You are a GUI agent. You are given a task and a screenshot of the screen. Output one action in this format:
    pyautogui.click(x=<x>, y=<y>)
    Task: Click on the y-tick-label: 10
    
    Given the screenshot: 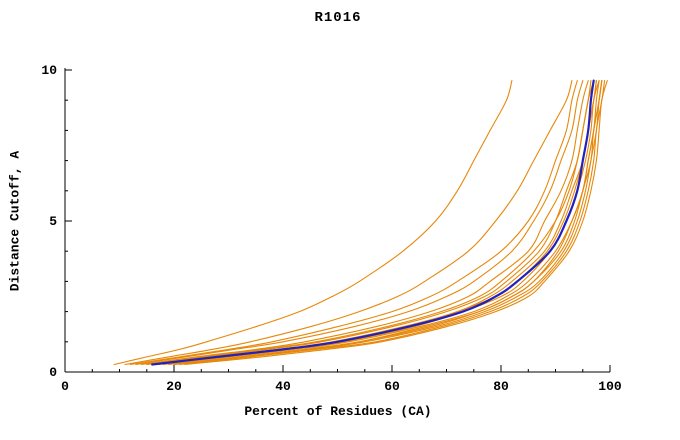 What is the action you would take?
    pyautogui.click(x=49, y=70)
    